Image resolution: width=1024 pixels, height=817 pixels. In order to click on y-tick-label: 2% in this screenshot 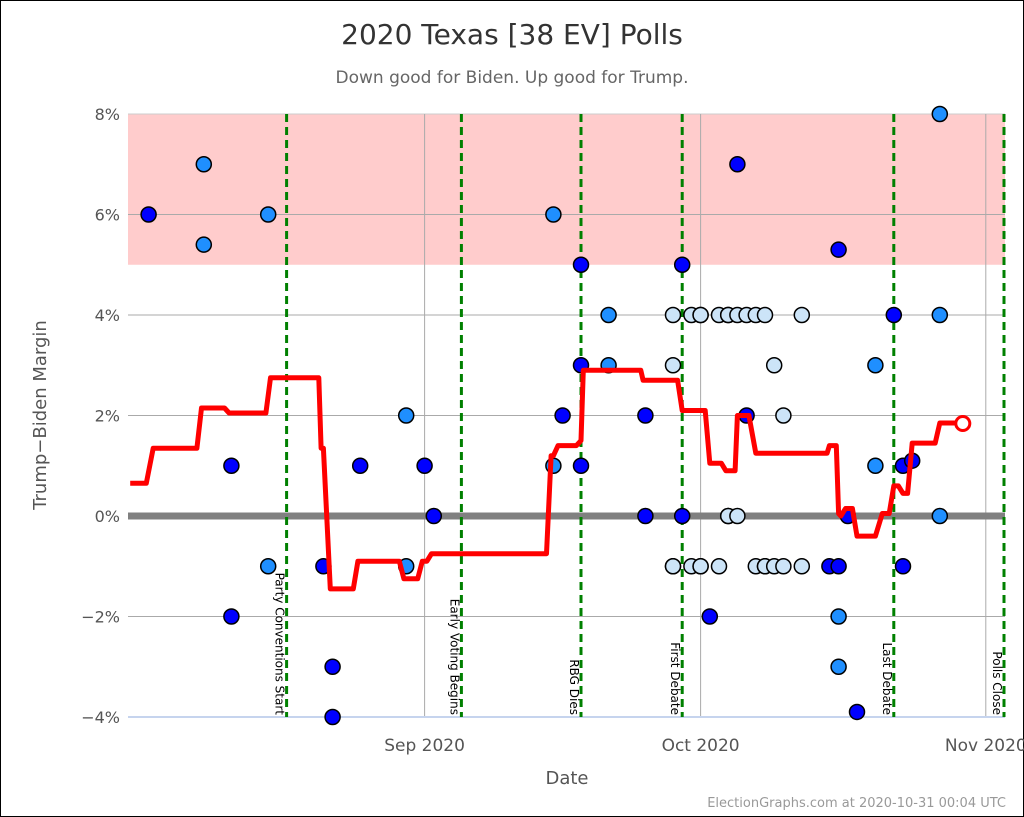, I will do `click(107, 416)`.